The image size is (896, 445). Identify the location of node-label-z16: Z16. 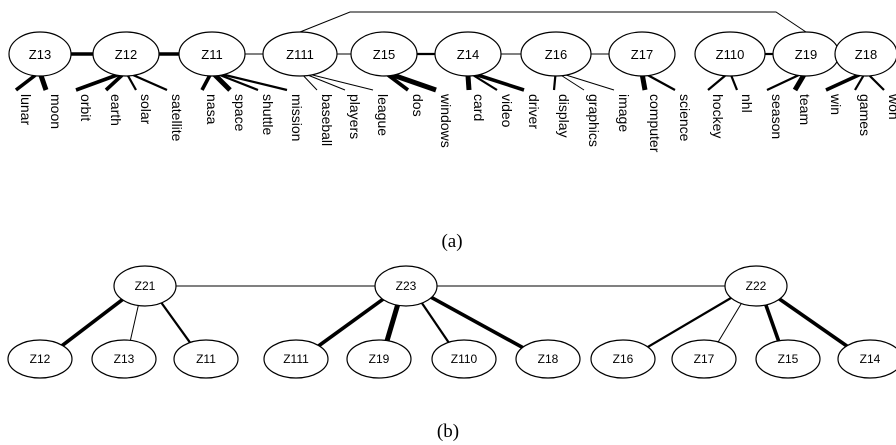
(556, 54).